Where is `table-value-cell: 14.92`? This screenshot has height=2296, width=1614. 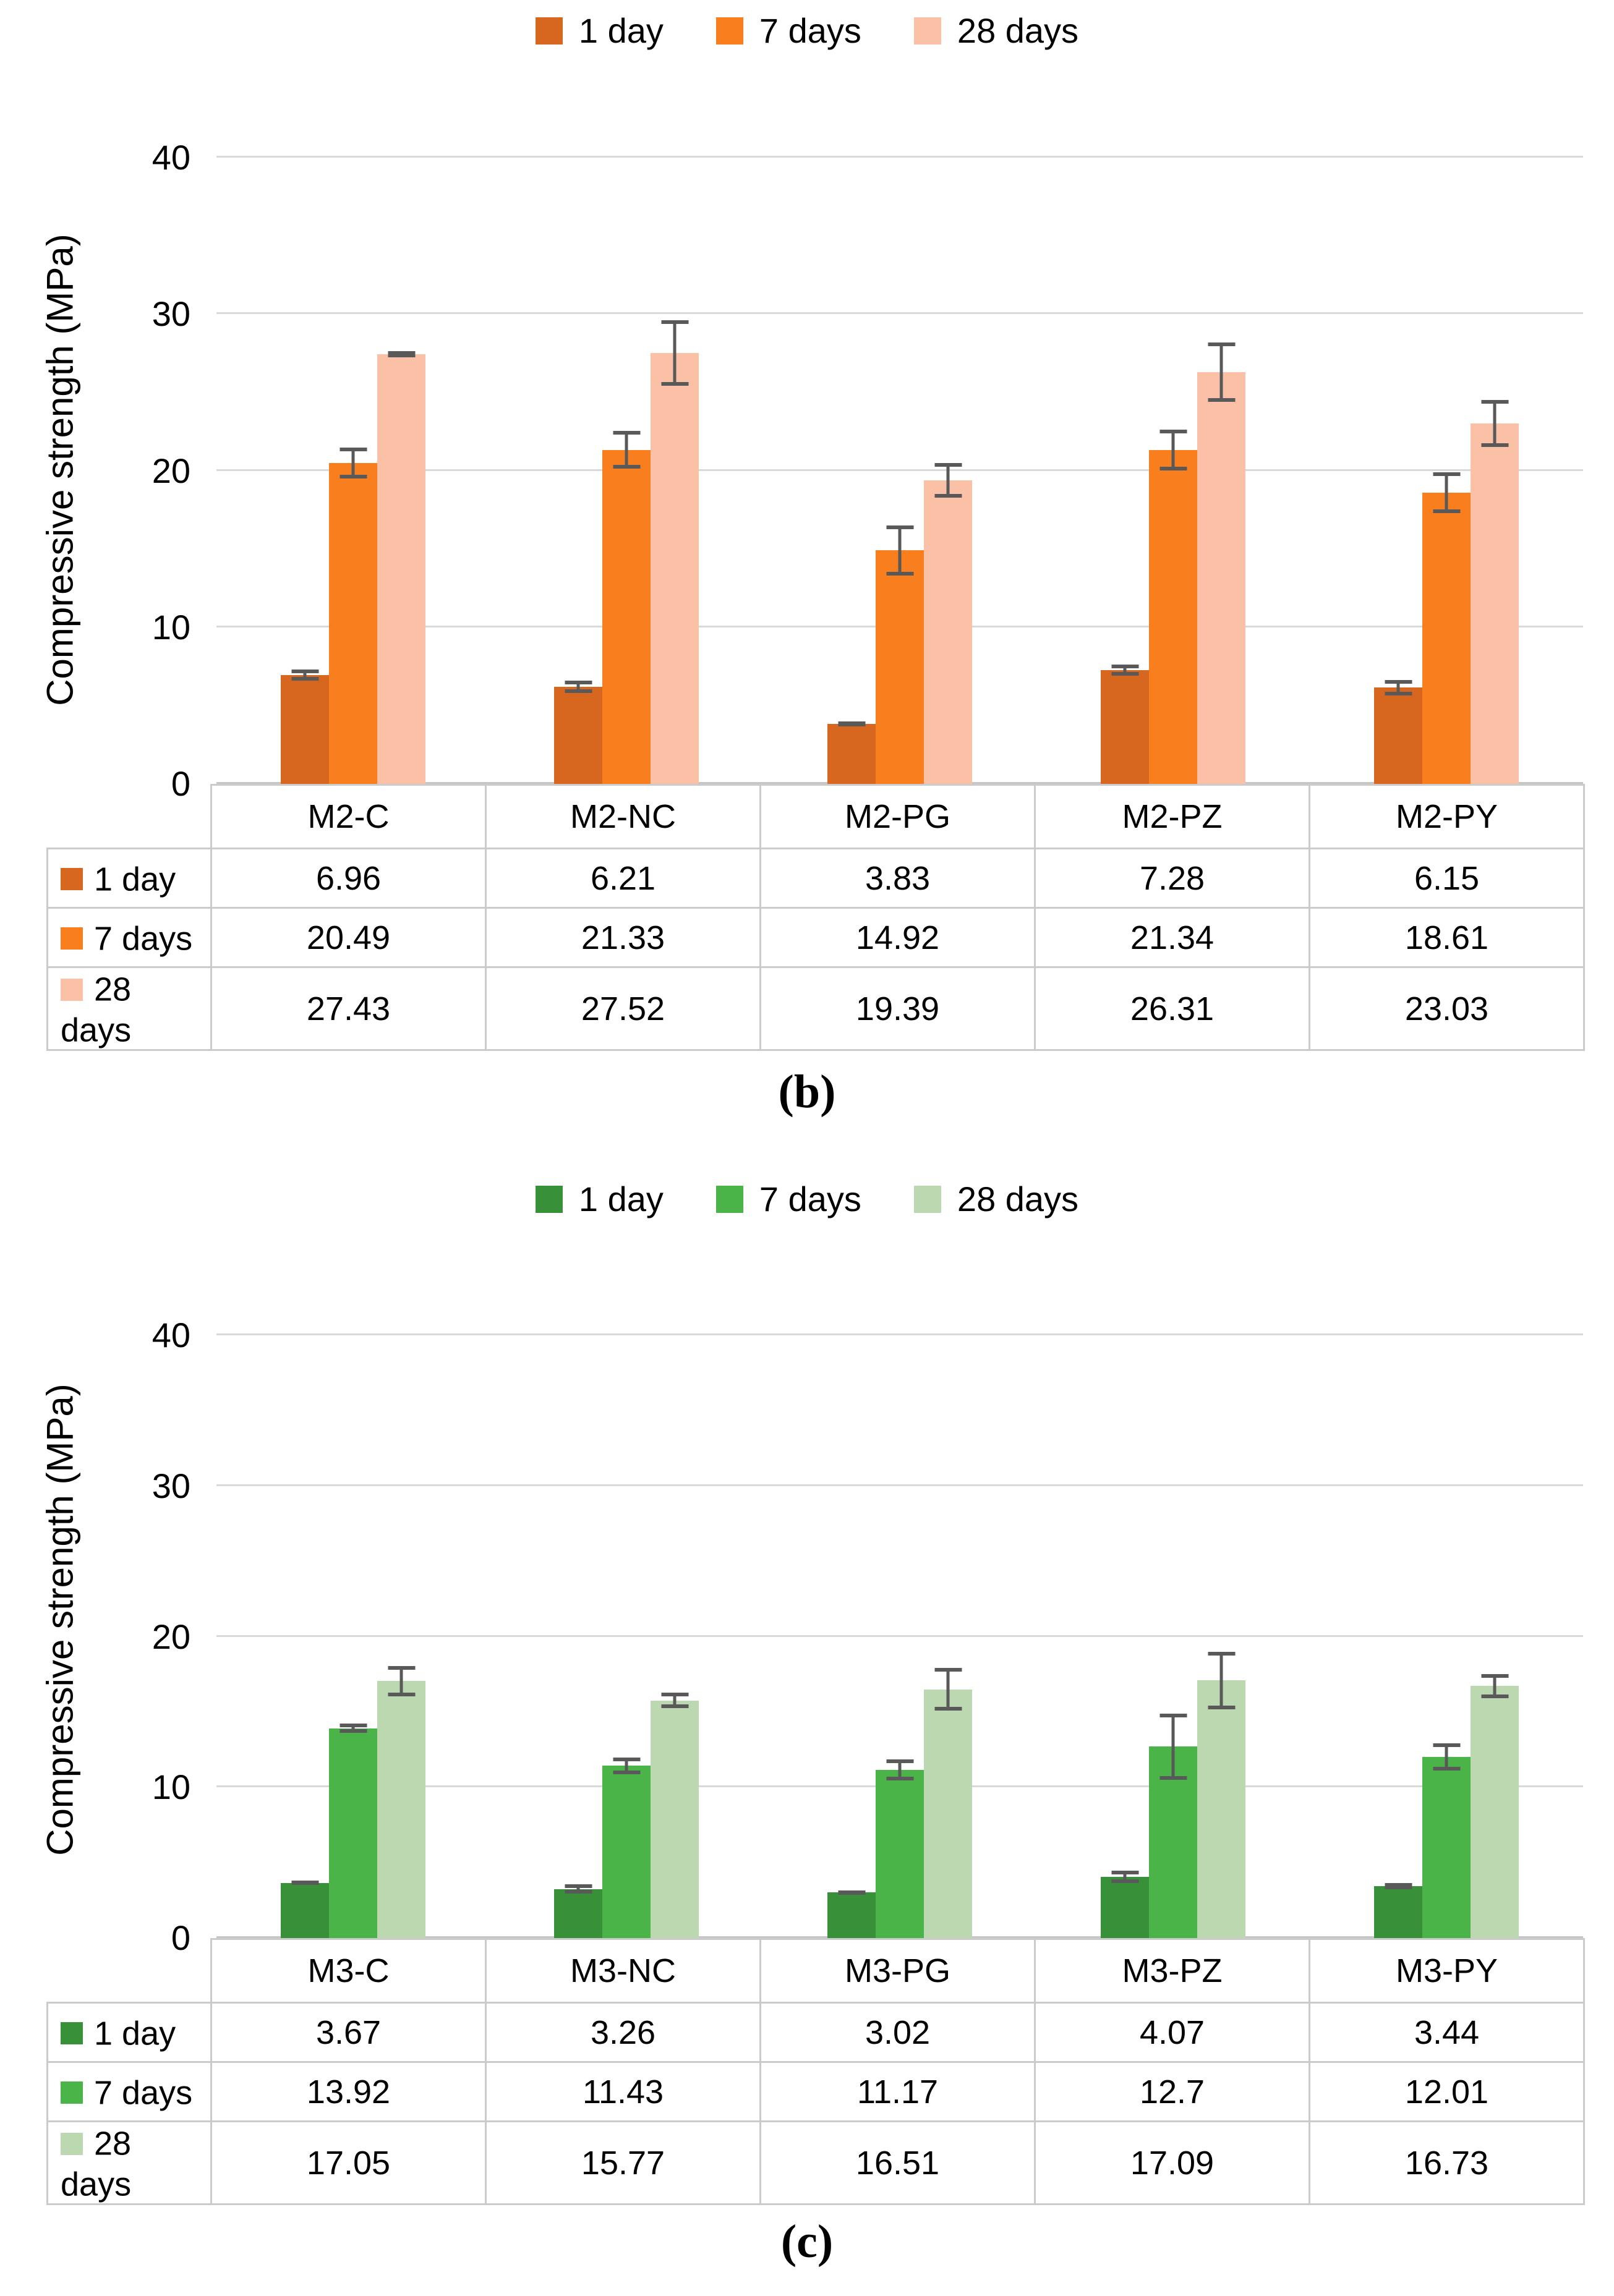
table-value-cell: 14.92 is located at coordinates (897, 938).